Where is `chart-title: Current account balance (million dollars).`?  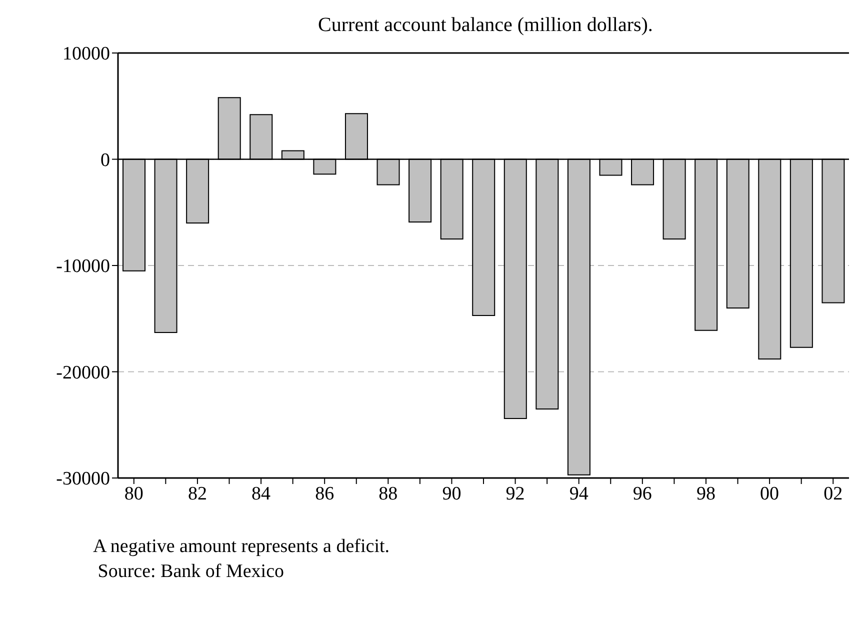 chart-title: Current account balance (million dollars). is located at coordinates (485, 26).